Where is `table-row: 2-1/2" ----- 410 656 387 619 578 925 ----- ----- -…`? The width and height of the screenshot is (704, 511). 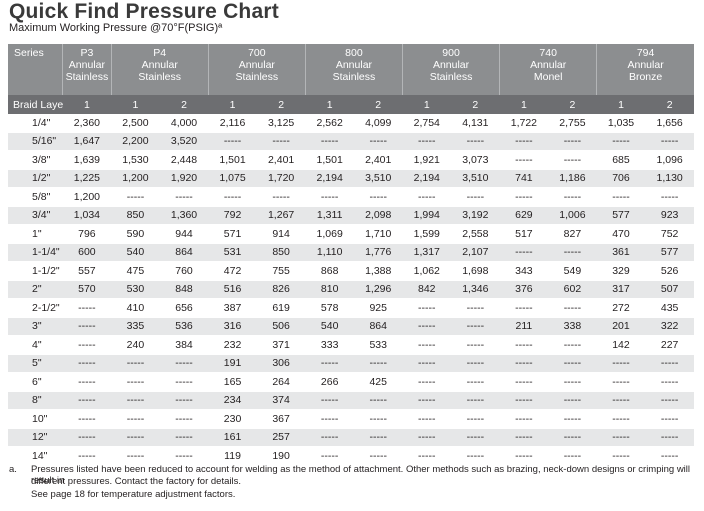
table-row: 2-1/2" ----- 410 656 387 619 578 925 ----- ----- -… is located at coordinates (351, 308).